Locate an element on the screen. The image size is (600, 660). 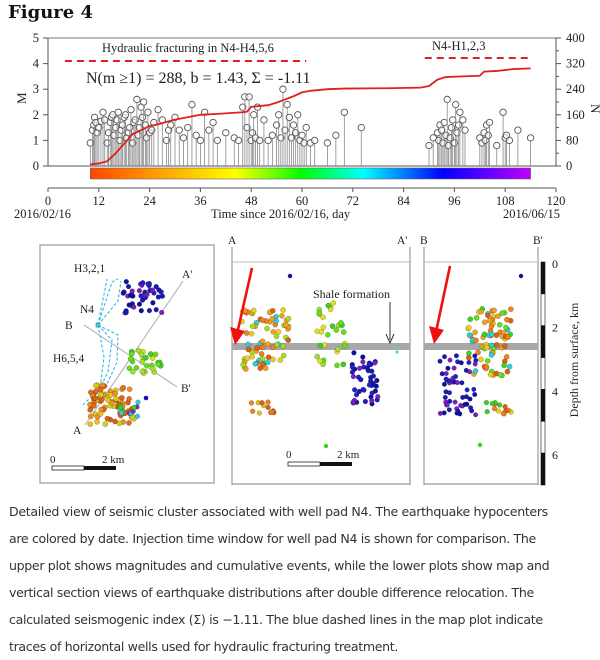
x-tick-label: 24 is located at coordinates (149, 201).